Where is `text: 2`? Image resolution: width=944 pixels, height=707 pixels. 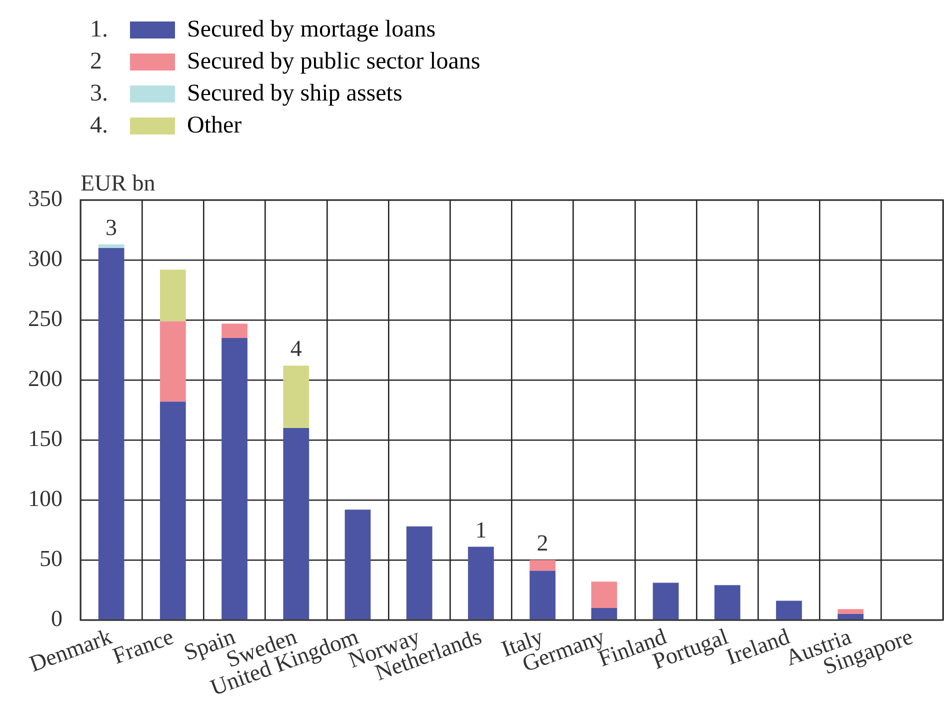
text: 2 is located at coordinates (96, 61).